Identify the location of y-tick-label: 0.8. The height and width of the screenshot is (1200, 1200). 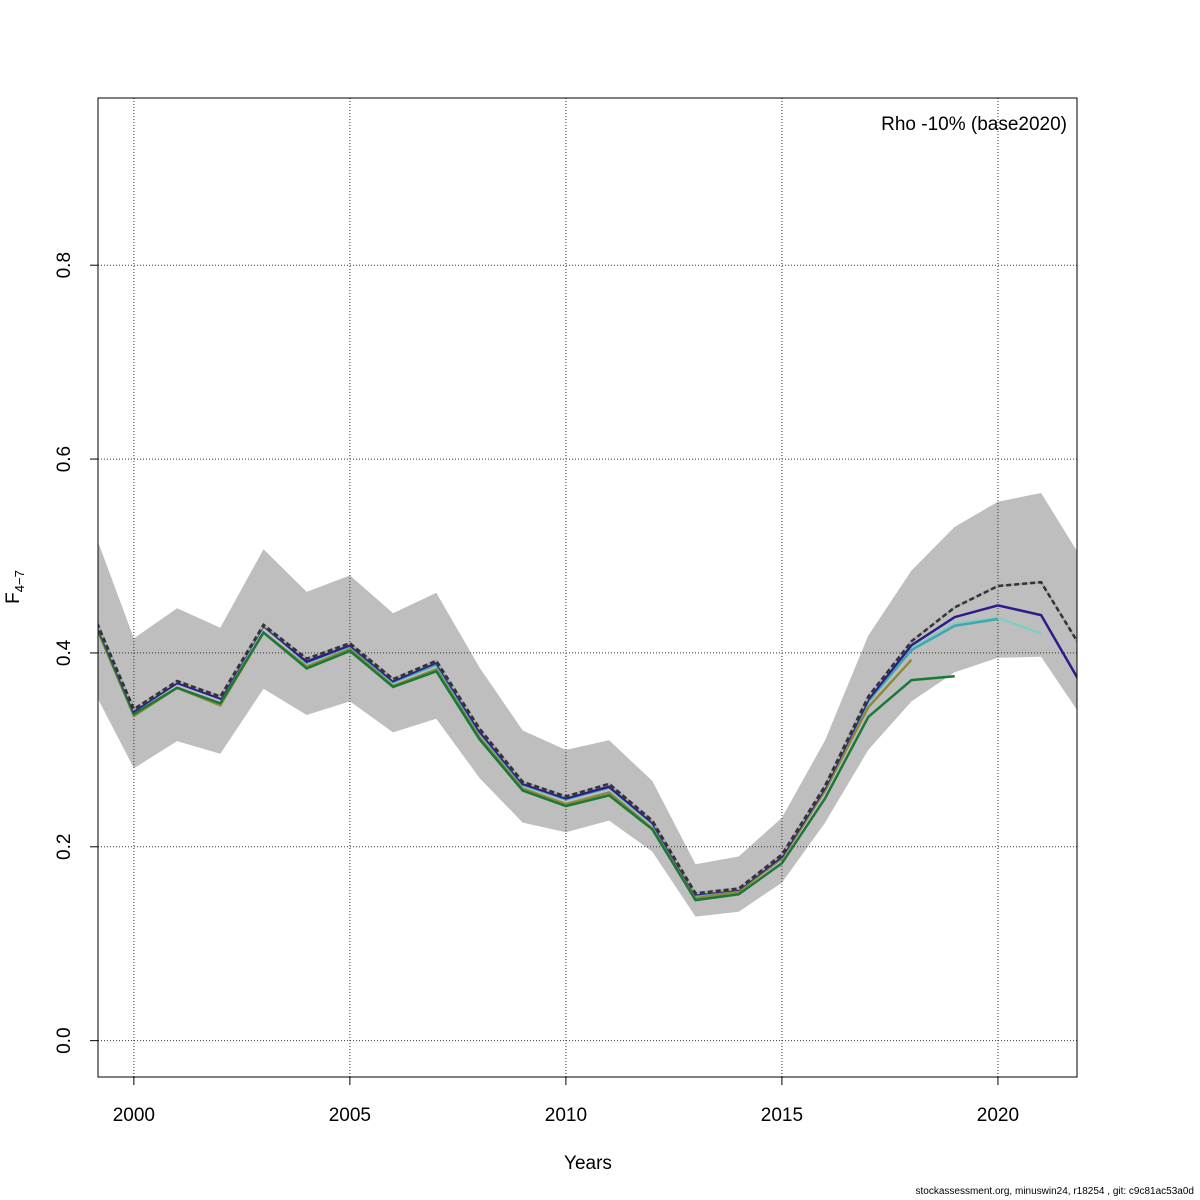
(64, 265).